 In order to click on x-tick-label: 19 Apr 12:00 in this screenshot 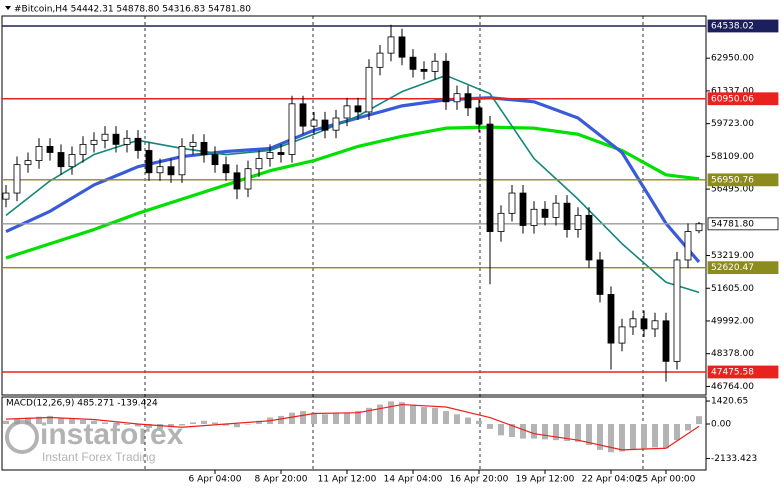, I will do `click(545, 480)`.